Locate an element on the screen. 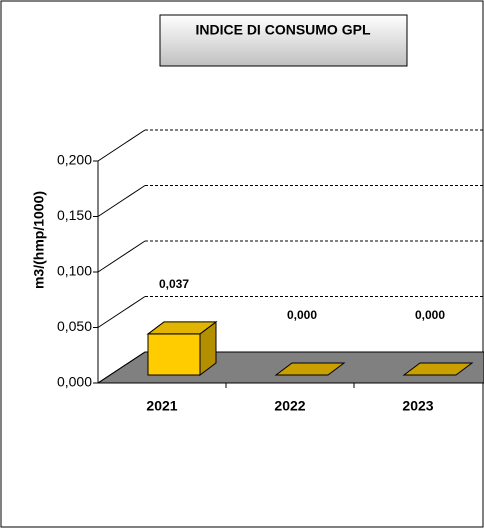 The width and height of the screenshot is (484, 530). x-tick-label: 2022 is located at coordinates (289, 406).